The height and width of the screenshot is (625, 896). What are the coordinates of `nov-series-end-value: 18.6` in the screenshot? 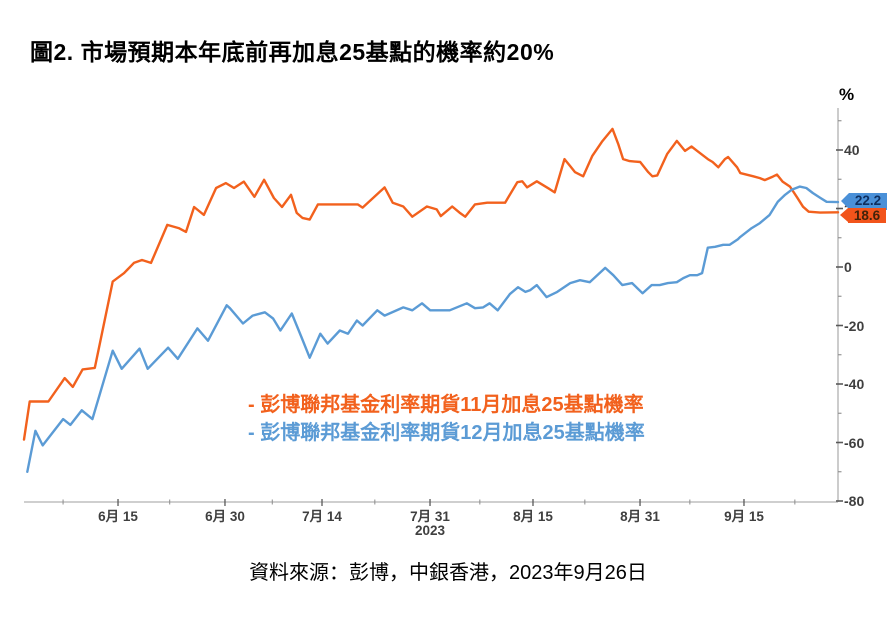 It's located at (867, 215).